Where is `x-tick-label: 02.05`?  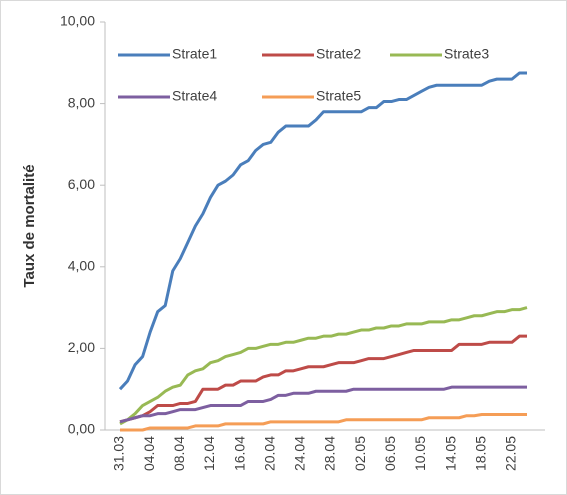 x-tick-label: 02.05 is located at coordinates (360, 453).